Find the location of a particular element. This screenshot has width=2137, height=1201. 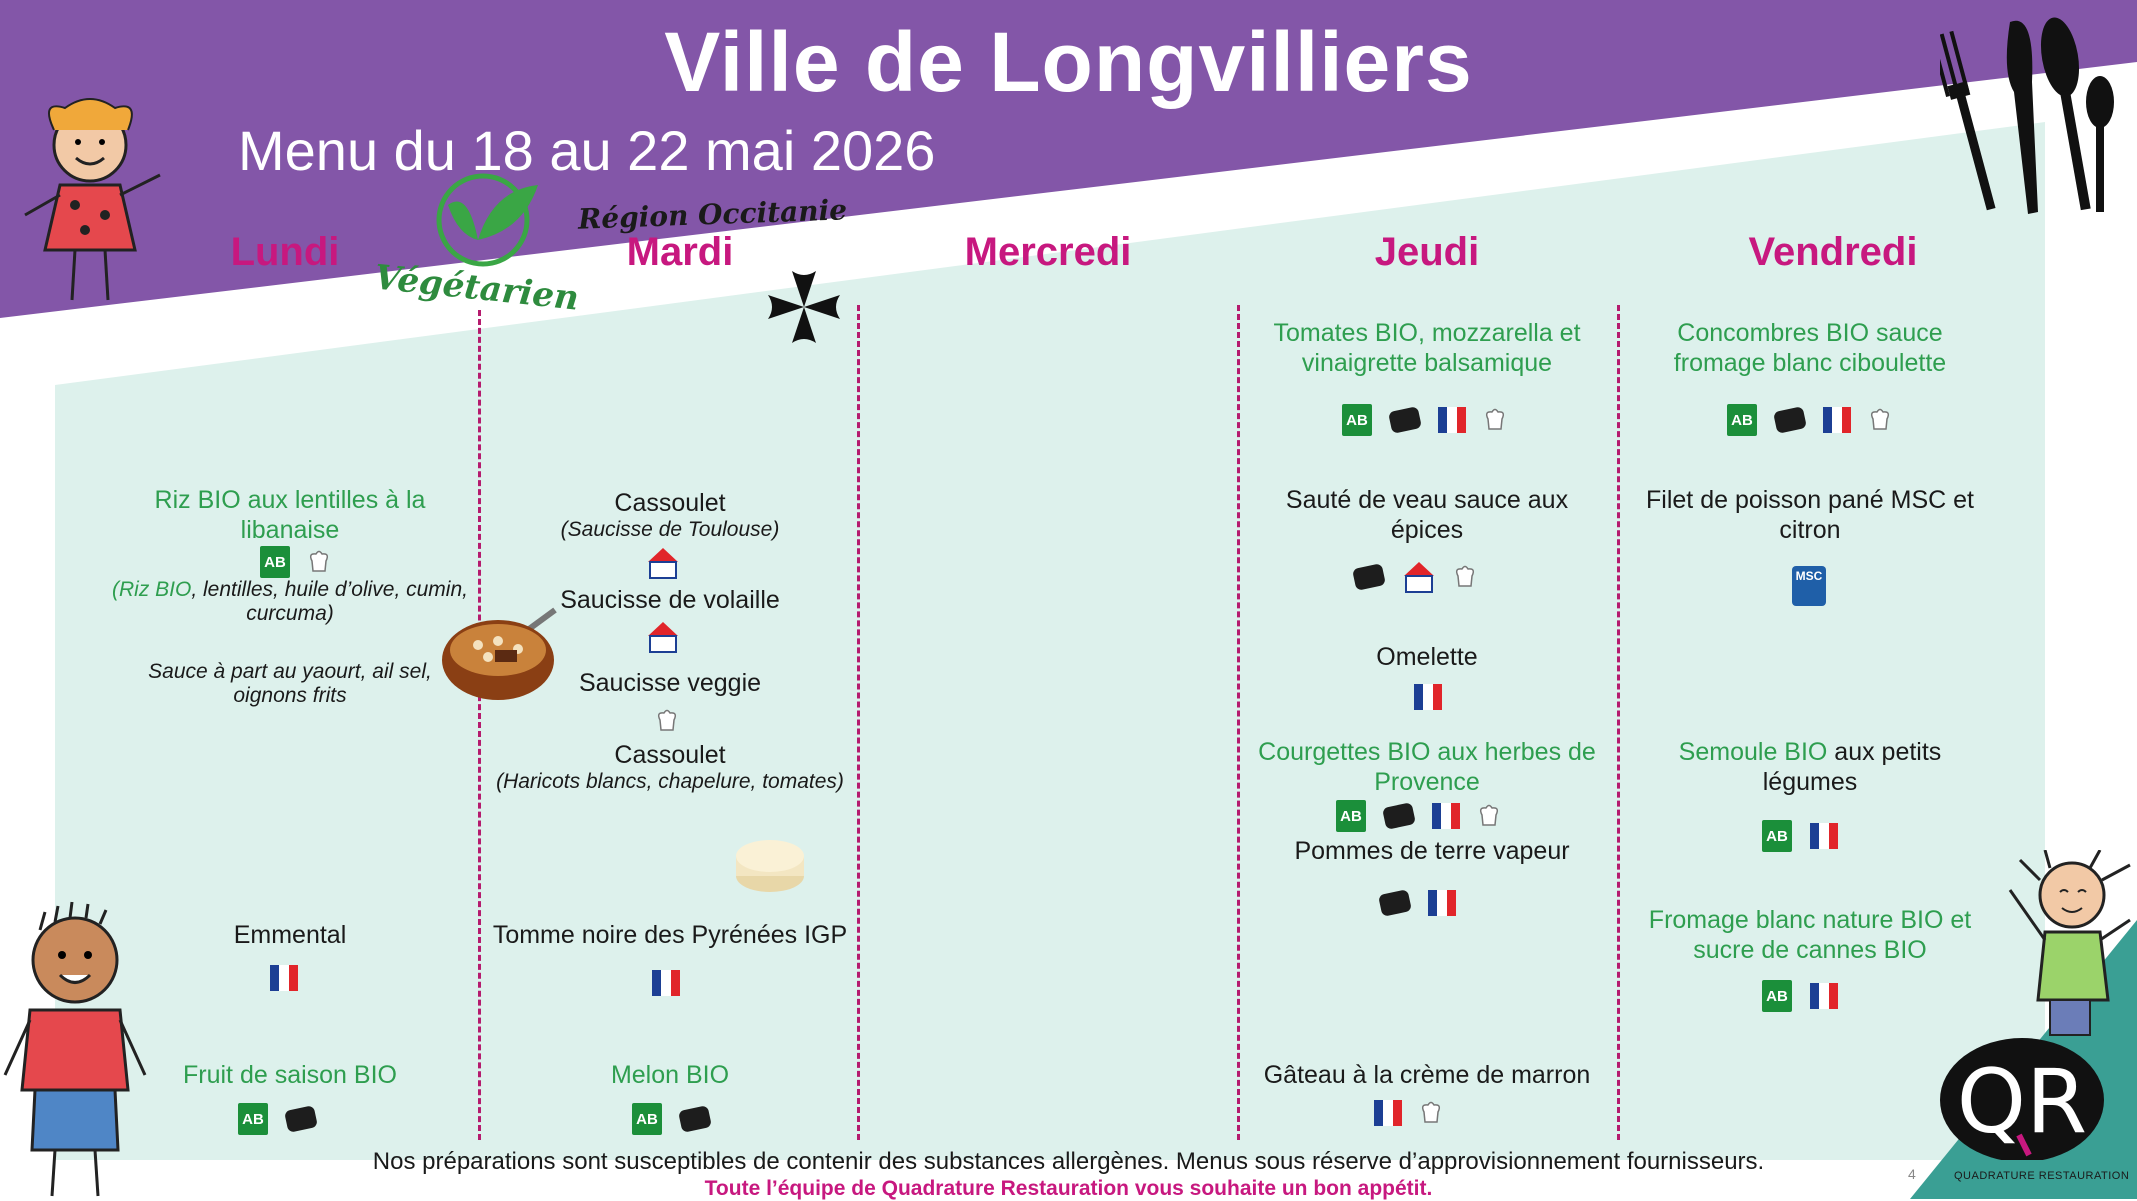

cassoulet-pot-image is located at coordinates (499, 653).